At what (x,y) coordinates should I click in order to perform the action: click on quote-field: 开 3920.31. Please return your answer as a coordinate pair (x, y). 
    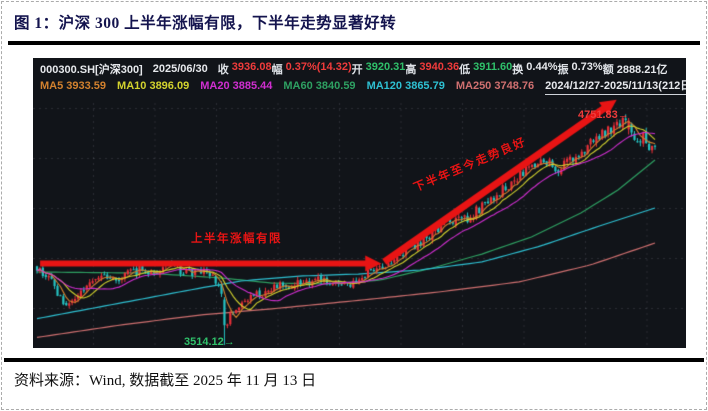
    Looking at the image, I should click on (379, 69).